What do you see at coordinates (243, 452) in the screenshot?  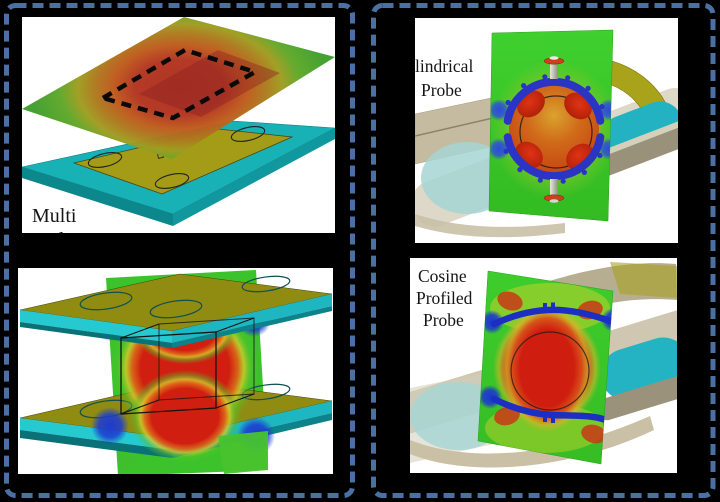 I see `section-plane-front-strip` at bounding box center [243, 452].